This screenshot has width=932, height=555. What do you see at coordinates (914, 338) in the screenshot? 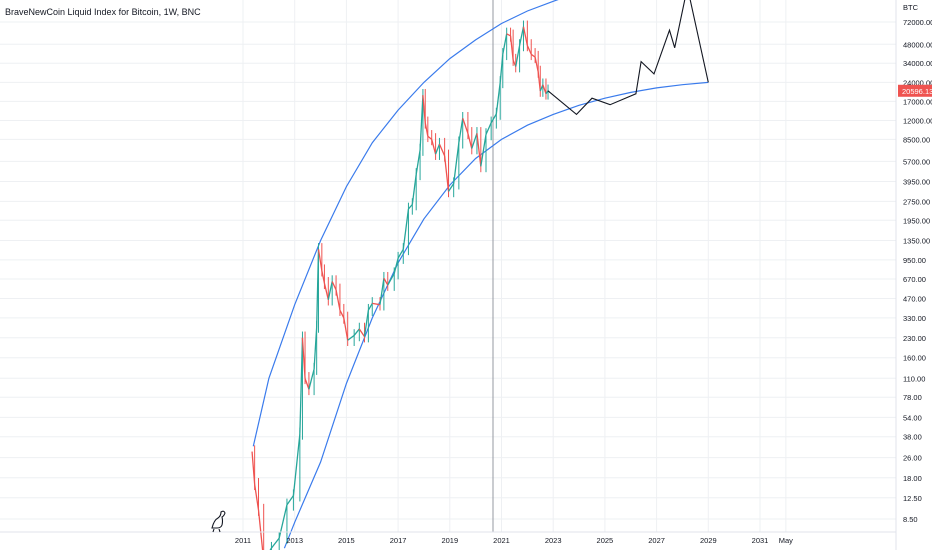
I see `price-tick-label: 230.00` at bounding box center [914, 338].